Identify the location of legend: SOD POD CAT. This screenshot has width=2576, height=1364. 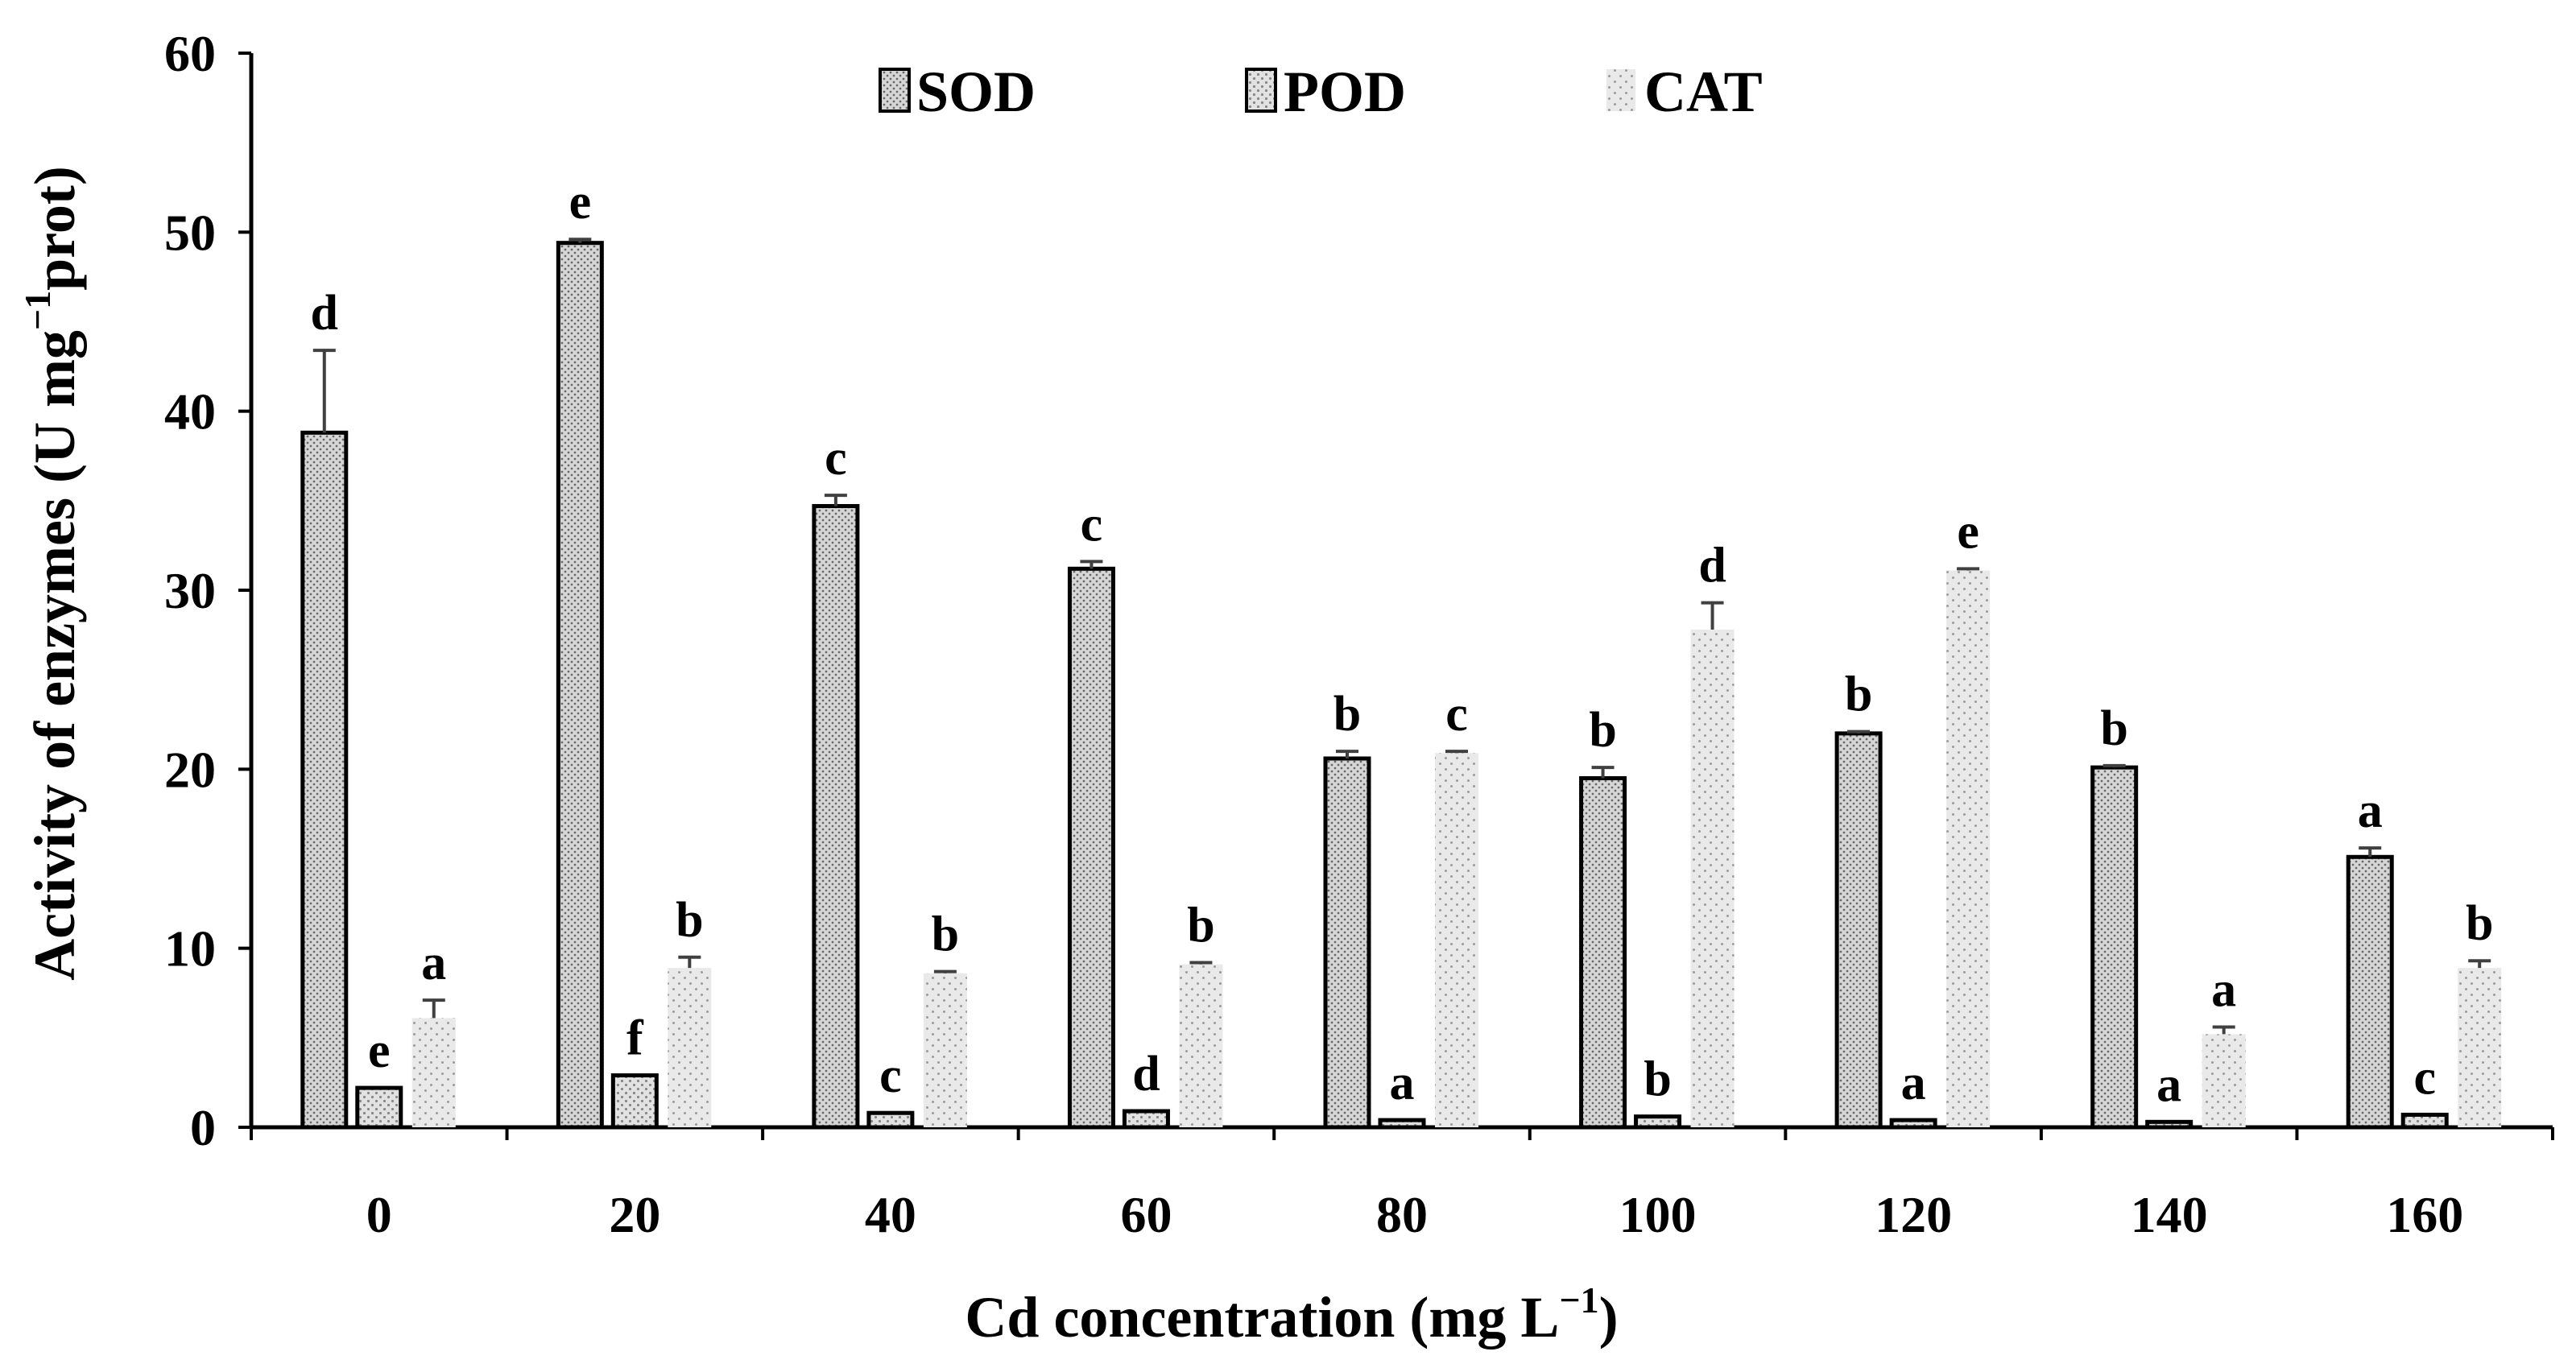
(1321, 92).